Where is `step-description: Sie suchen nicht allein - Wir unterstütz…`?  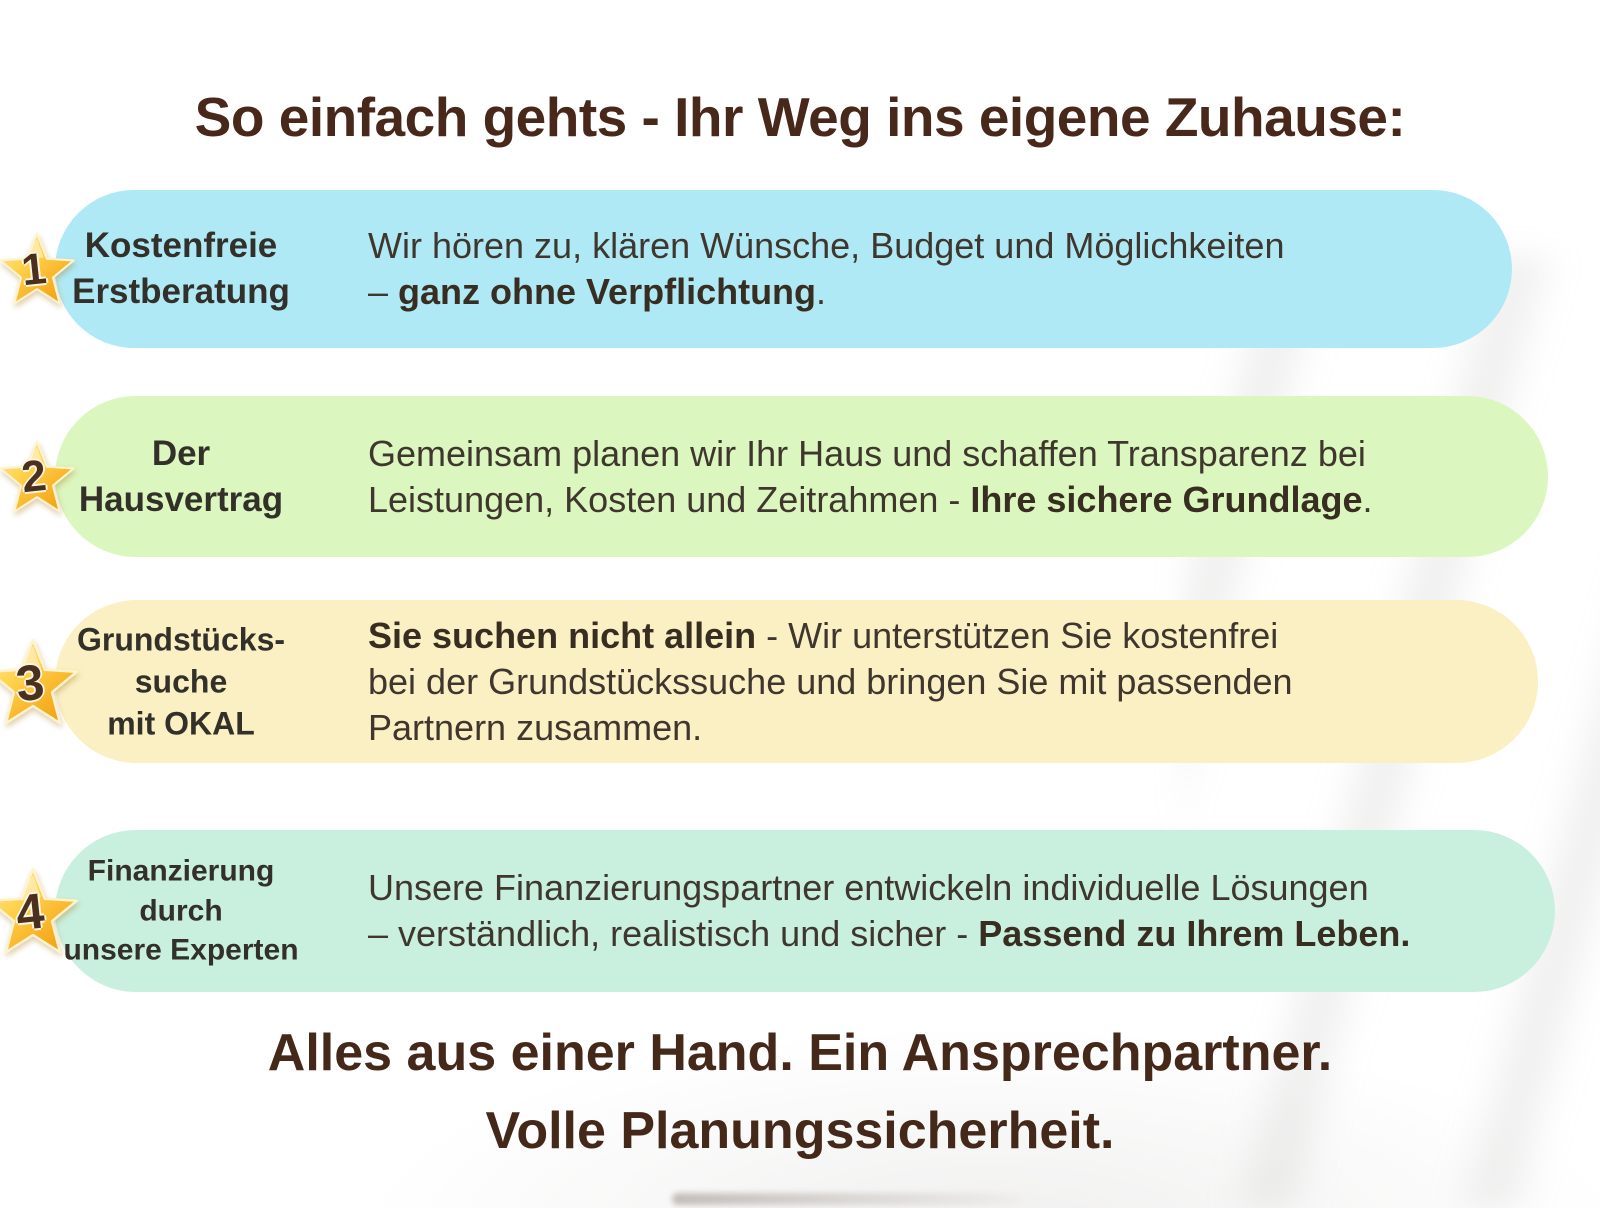
step-description: Sie suchen nicht allein - Wir unterstütz… is located at coordinates (830, 681).